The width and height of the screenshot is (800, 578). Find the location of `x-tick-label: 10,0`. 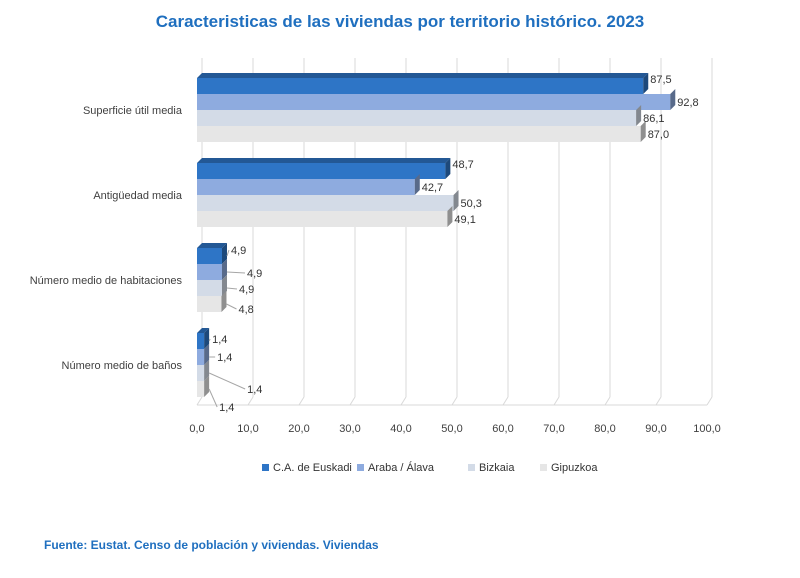

x-tick-label: 10,0 is located at coordinates (247, 429).